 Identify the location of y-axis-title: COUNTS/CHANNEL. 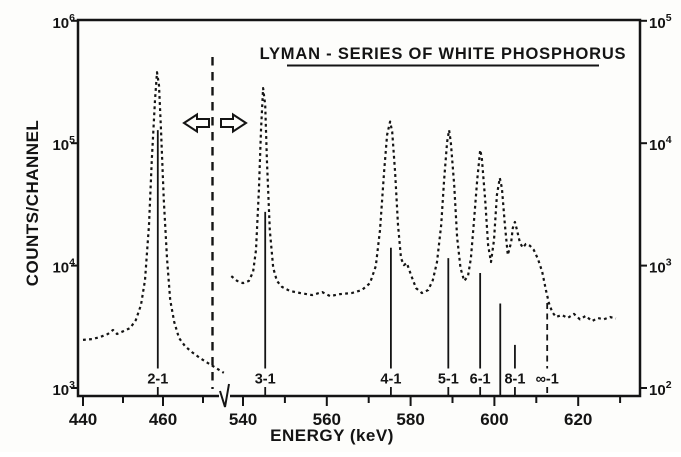
(32, 203).